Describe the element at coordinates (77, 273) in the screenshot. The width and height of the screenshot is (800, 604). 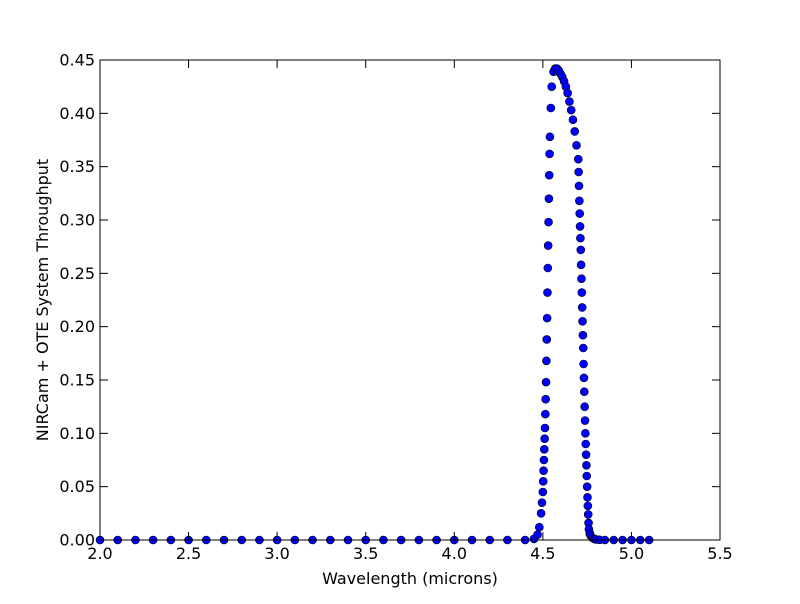
I see `y-tick-label: 0.25` at that location.